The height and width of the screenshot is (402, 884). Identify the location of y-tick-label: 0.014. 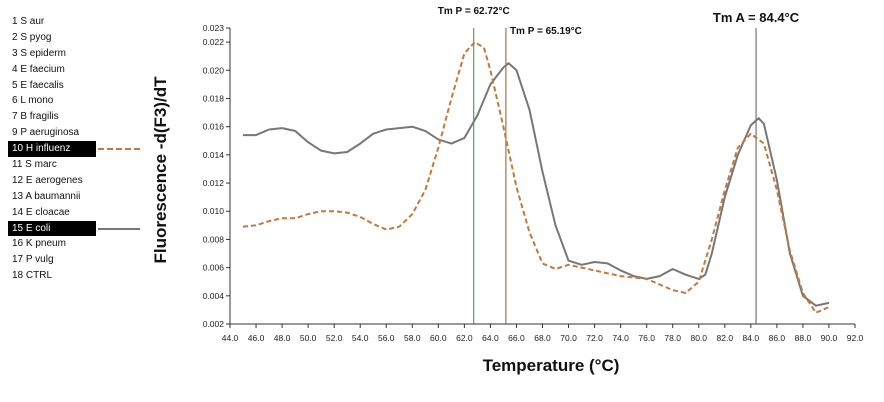
(214, 155).